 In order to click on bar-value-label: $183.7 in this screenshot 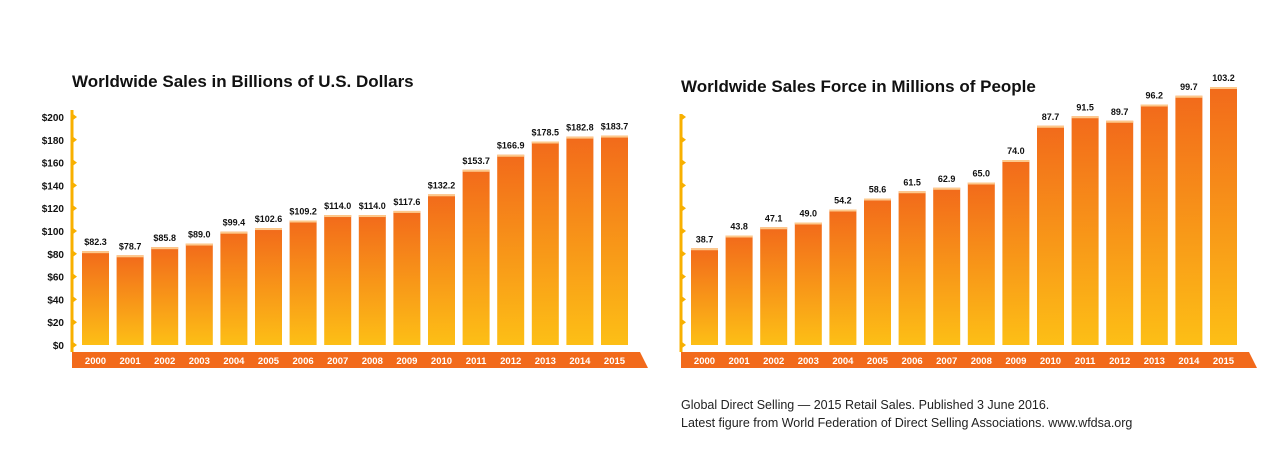, I will do `click(615, 127)`.